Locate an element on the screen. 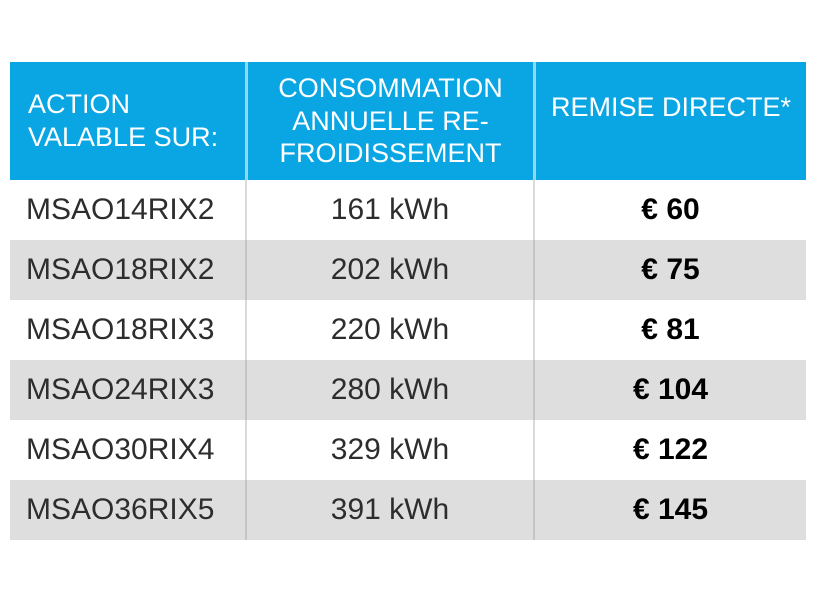  remise-cell: € 104 is located at coordinates (669, 390).